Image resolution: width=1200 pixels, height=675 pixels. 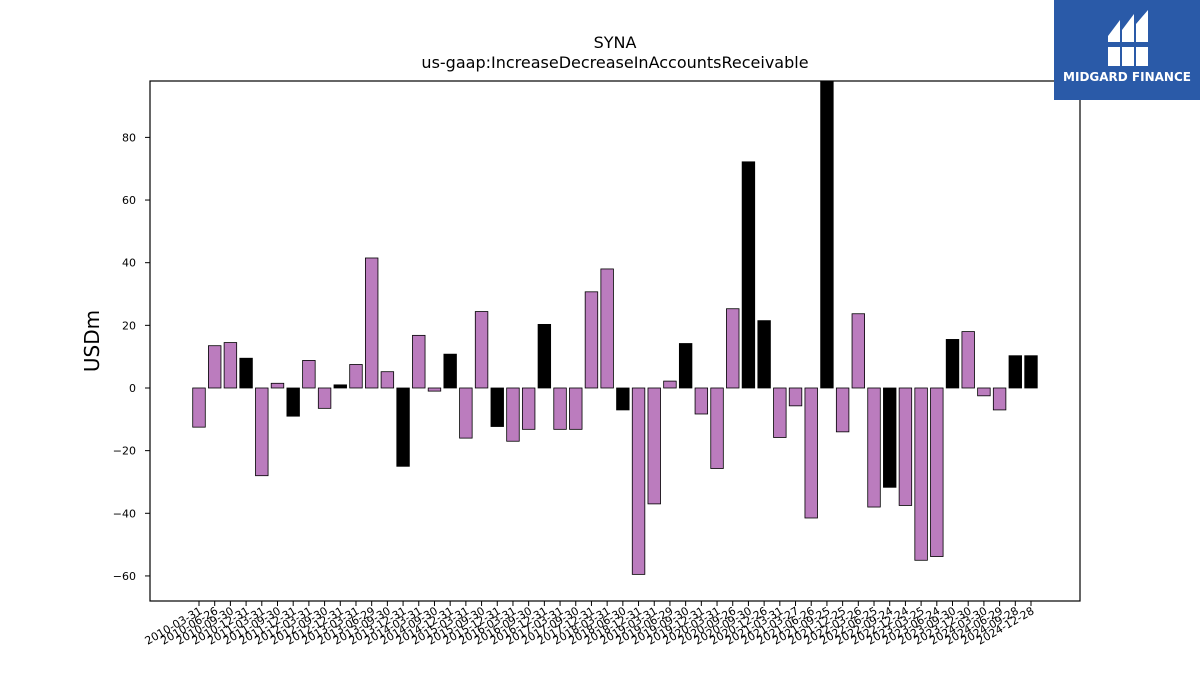 What do you see at coordinates (615, 42) in the screenshot?
I see `chart-title: SYNA` at bounding box center [615, 42].